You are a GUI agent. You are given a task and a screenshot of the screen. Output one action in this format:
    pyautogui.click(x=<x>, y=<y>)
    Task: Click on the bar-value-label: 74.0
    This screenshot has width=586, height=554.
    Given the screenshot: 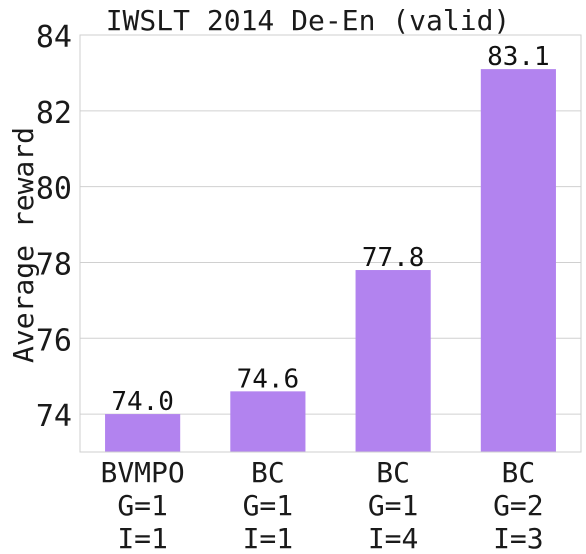 What is the action you would take?
    pyautogui.click(x=142, y=402)
    